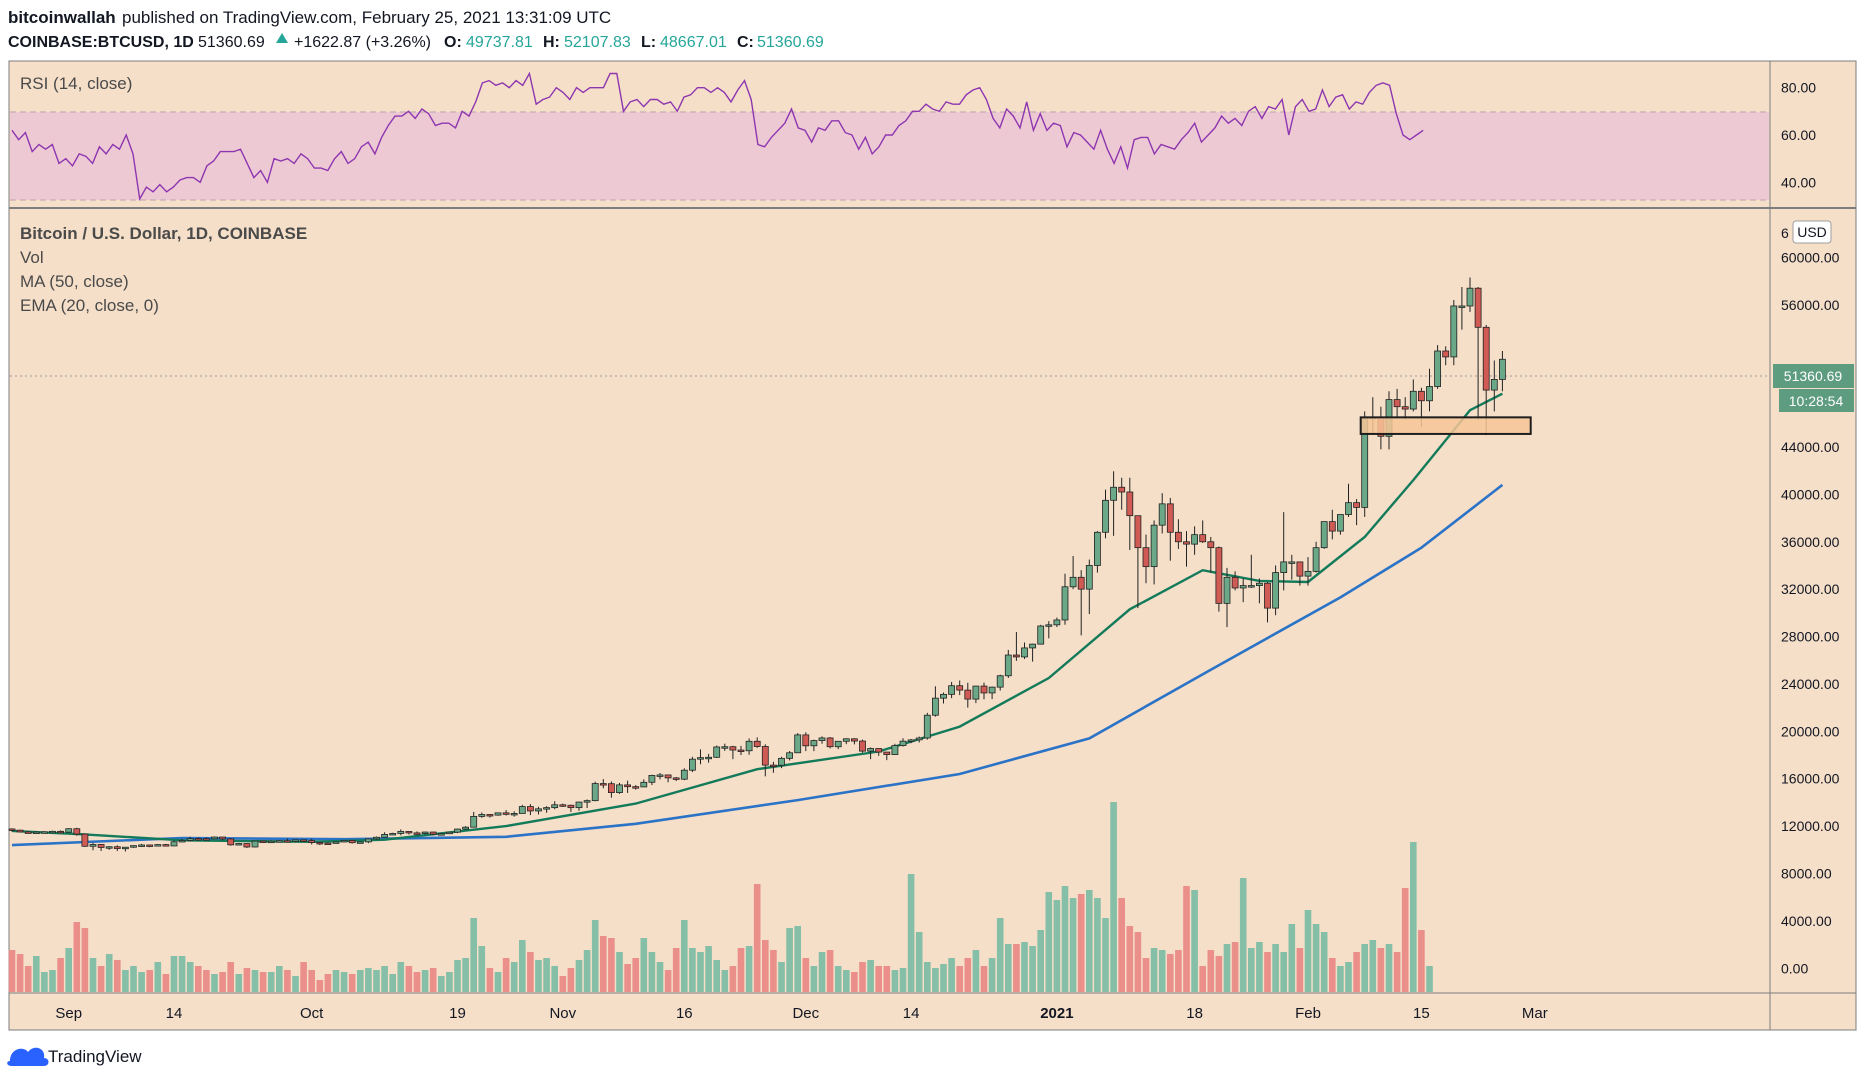 The image size is (1864, 1080). I want to click on time-tick-label: 14, so click(911, 1013).